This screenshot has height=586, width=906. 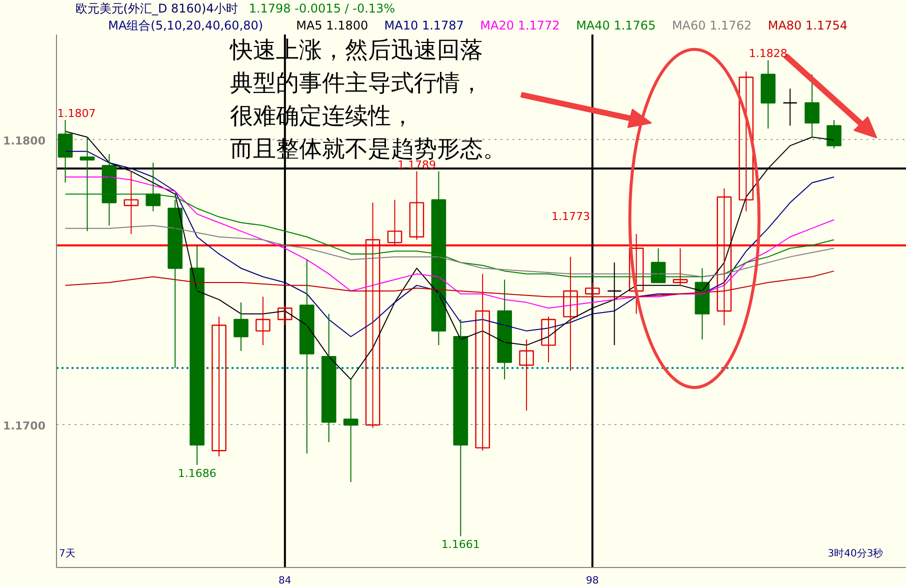 I want to click on x-tick-label: 84, so click(x=285, y=581).